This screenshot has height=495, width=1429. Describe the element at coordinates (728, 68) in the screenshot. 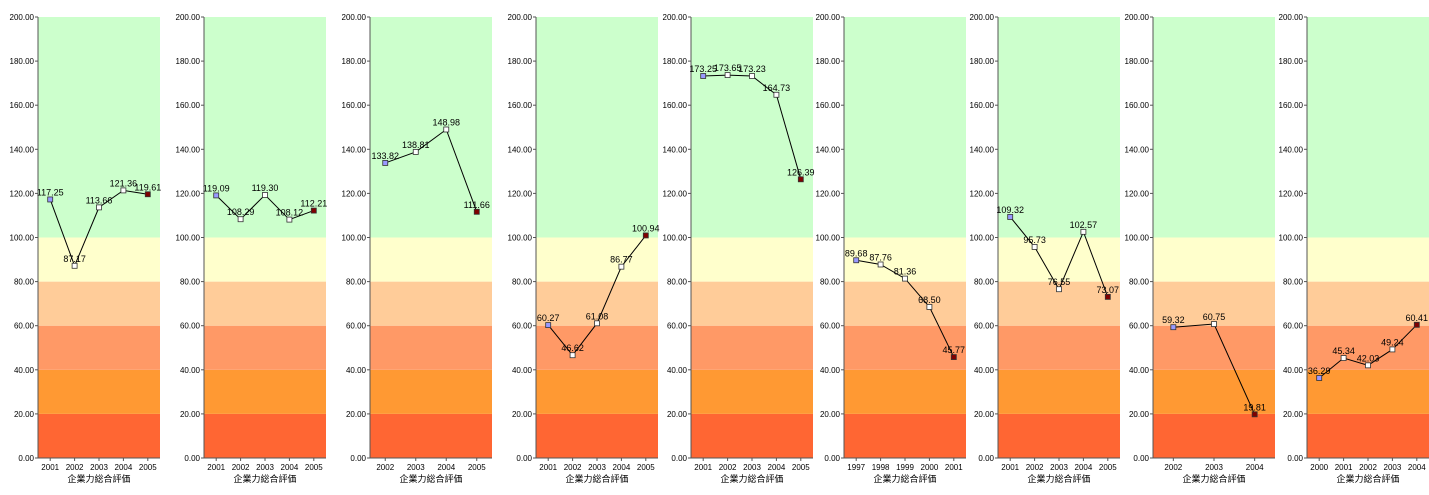

I see `data-label: 173.65` at that location.